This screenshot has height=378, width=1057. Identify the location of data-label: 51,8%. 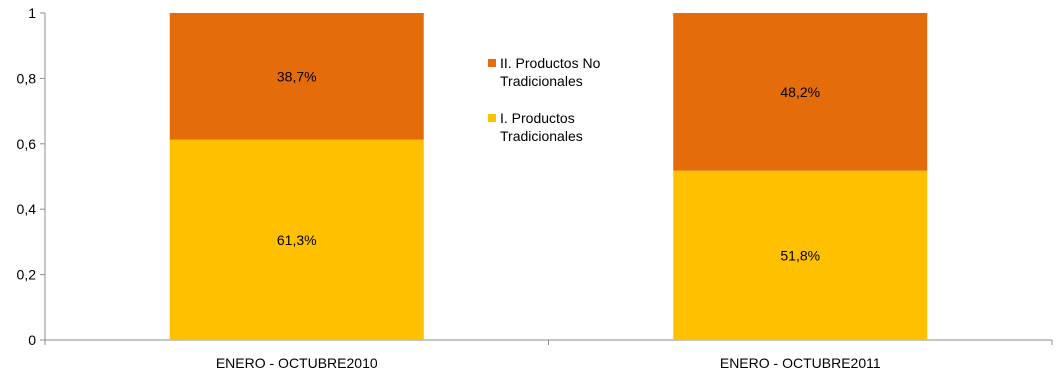
(800, 255).